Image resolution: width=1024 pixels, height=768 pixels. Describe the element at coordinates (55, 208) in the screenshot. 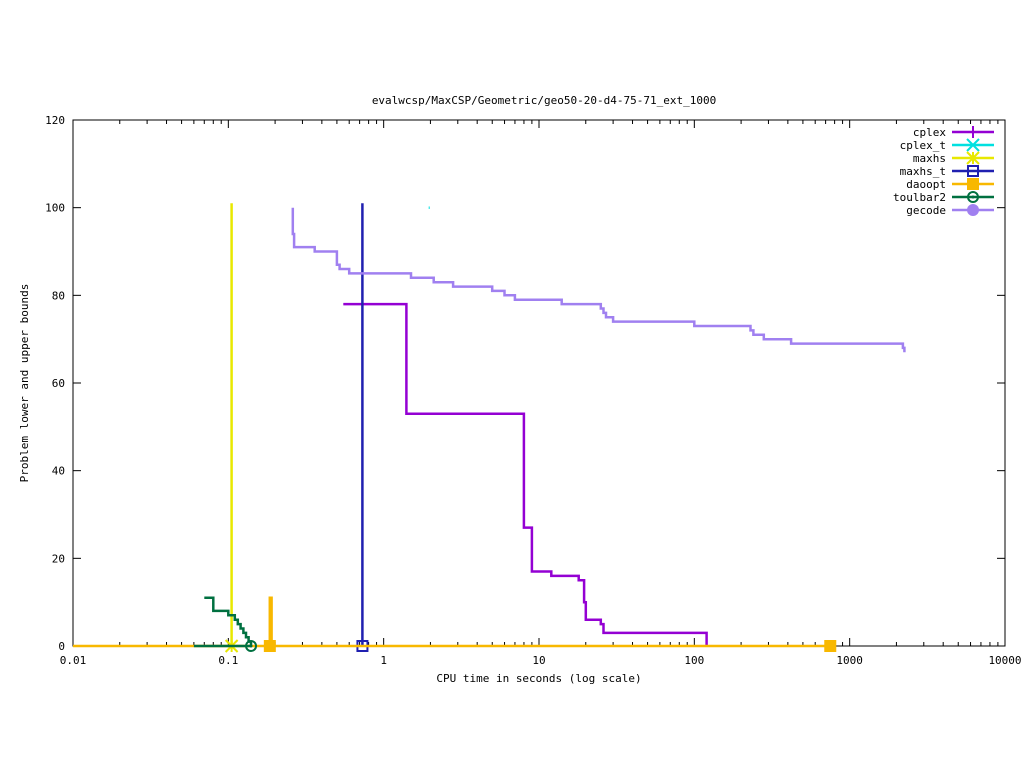

I see `y-tick-label: 100` at that location.